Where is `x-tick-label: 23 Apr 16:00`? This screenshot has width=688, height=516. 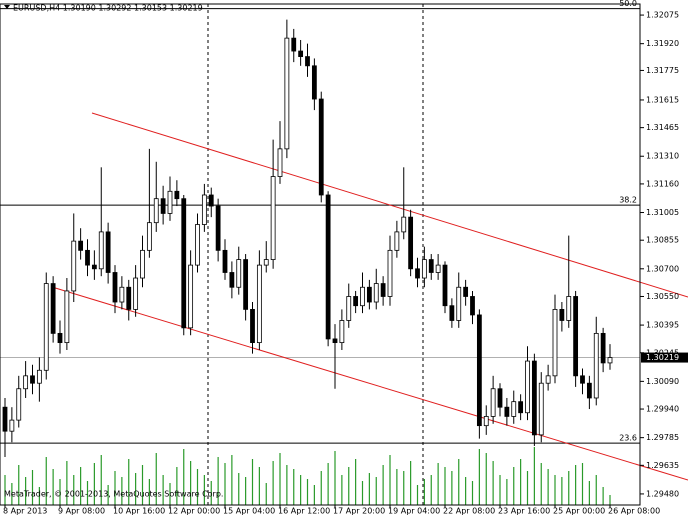
x-tick-label: 23 Apr 16:00 is located at coordinates (524, 511).